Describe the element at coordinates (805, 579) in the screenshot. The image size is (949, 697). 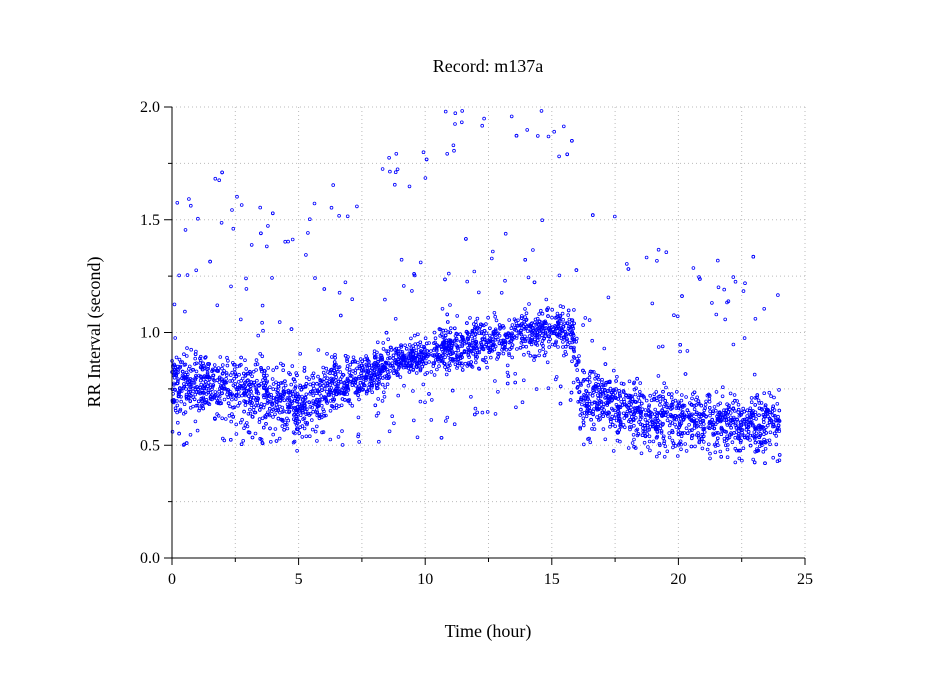
I see `x-tick-label: 25` at that location.